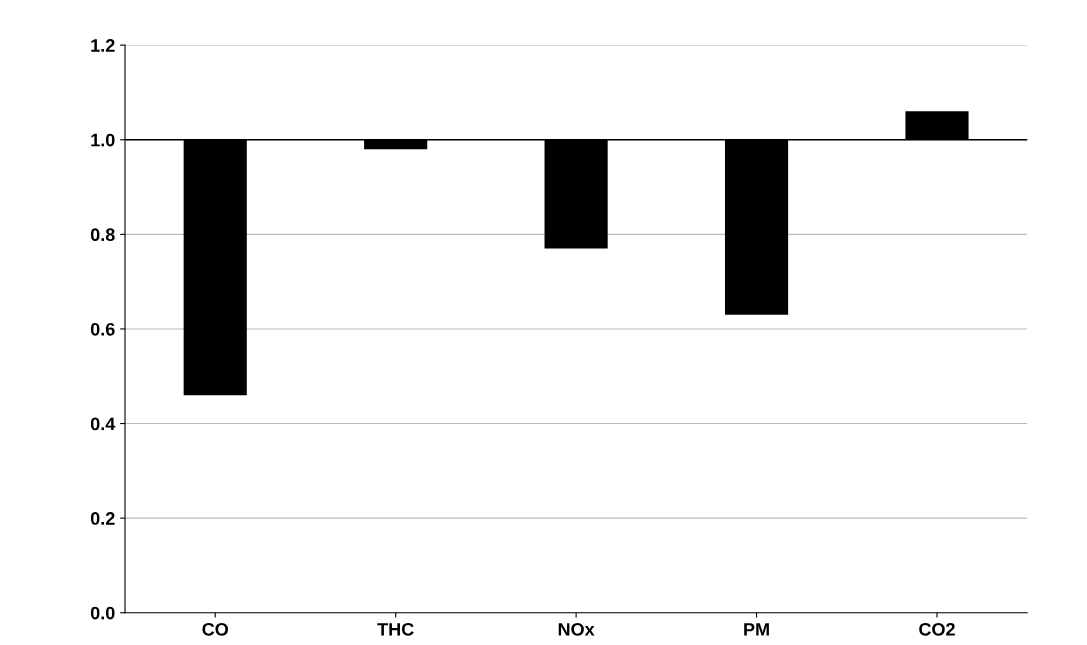 The width and height of the screenshot is (1087, 645). Describe the element at coordinates (937, 629) in the screenshot. I see `x-tick-label: CO2` at that location.